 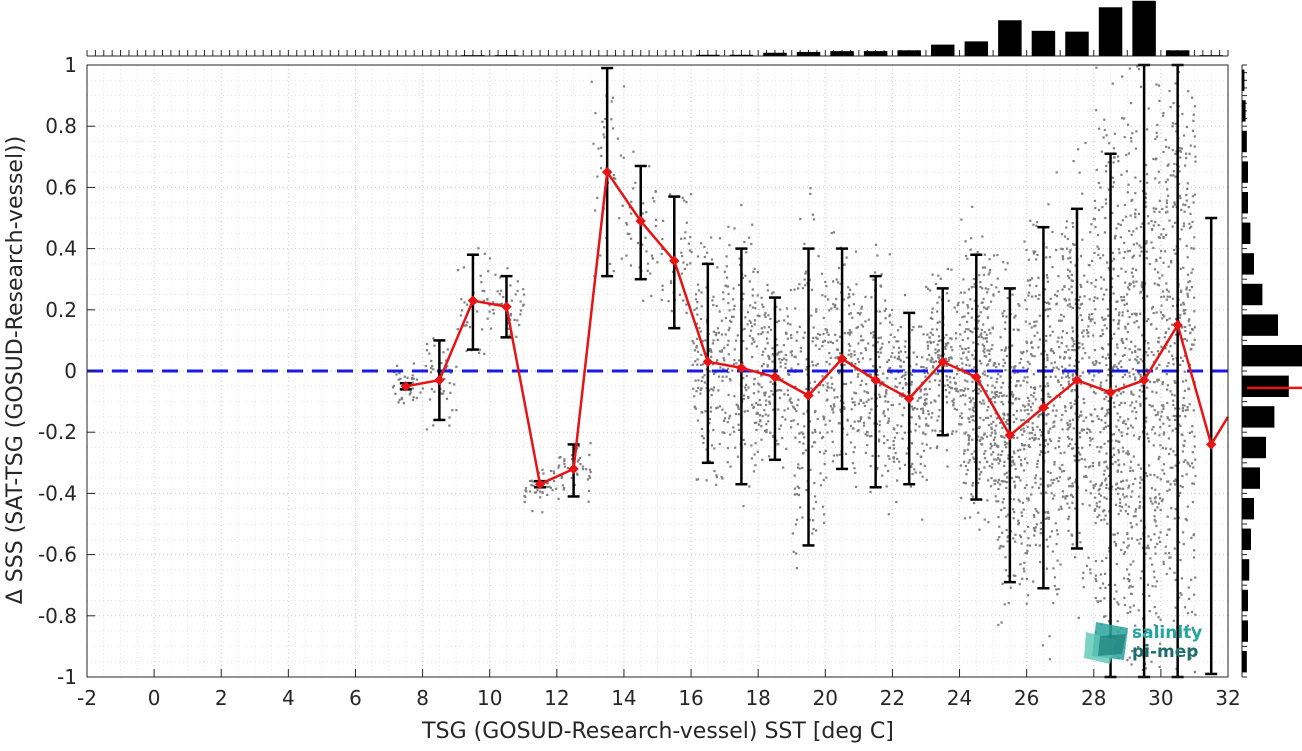 What do you see at coordinates (908, 53) in the screenshot?
I see `top-histogram-bar` at bounding box center [908, 53].